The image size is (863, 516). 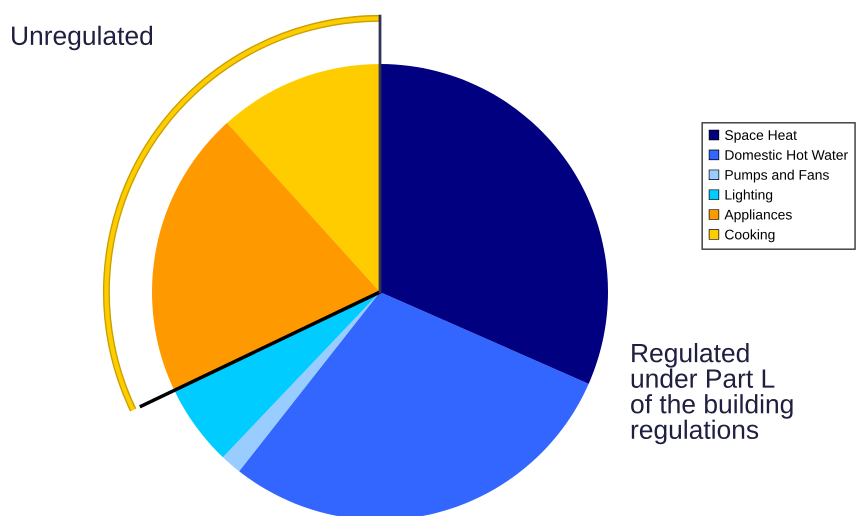 What do you see at coordinates (758, 215) in the screenshot?
I see `legend-label: Appliances` at bounding box center [758, 215].